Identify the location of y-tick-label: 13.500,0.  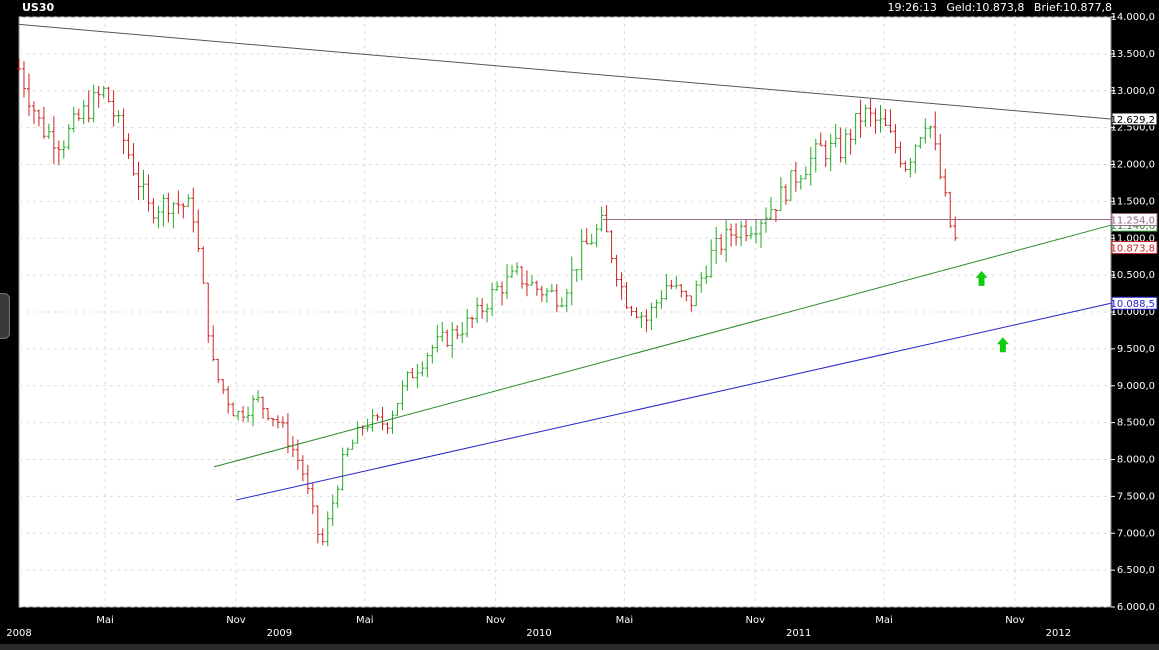
(1132, 54).